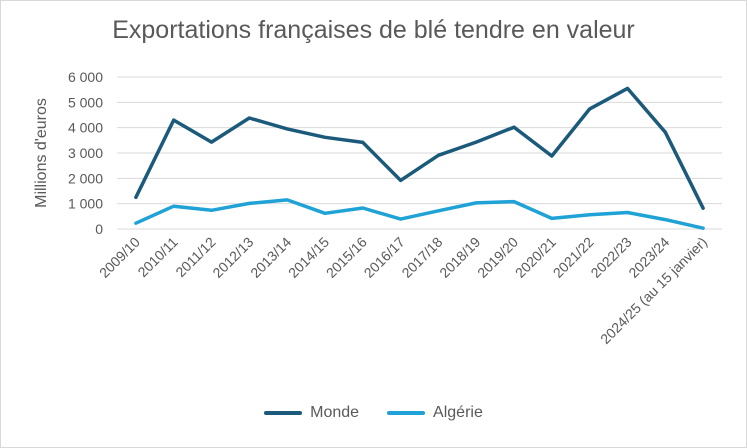 The width and height of the screenshot is (747, 448). I want to click on y-tick-label: 6 000, so click(85, 77).